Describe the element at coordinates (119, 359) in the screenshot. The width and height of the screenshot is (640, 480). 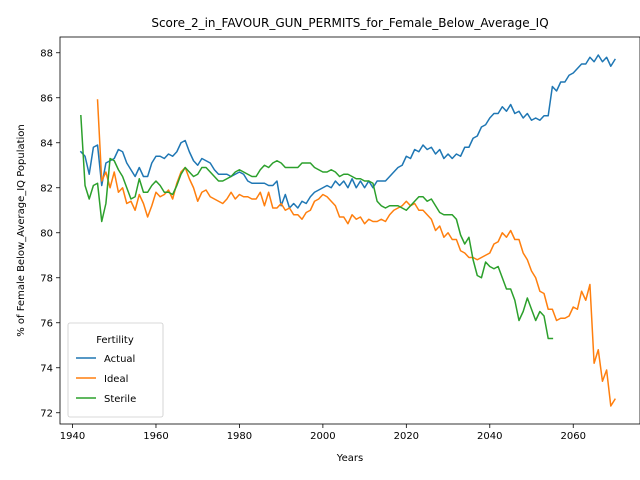
I see `legend-label-actual: Actual` at that location.